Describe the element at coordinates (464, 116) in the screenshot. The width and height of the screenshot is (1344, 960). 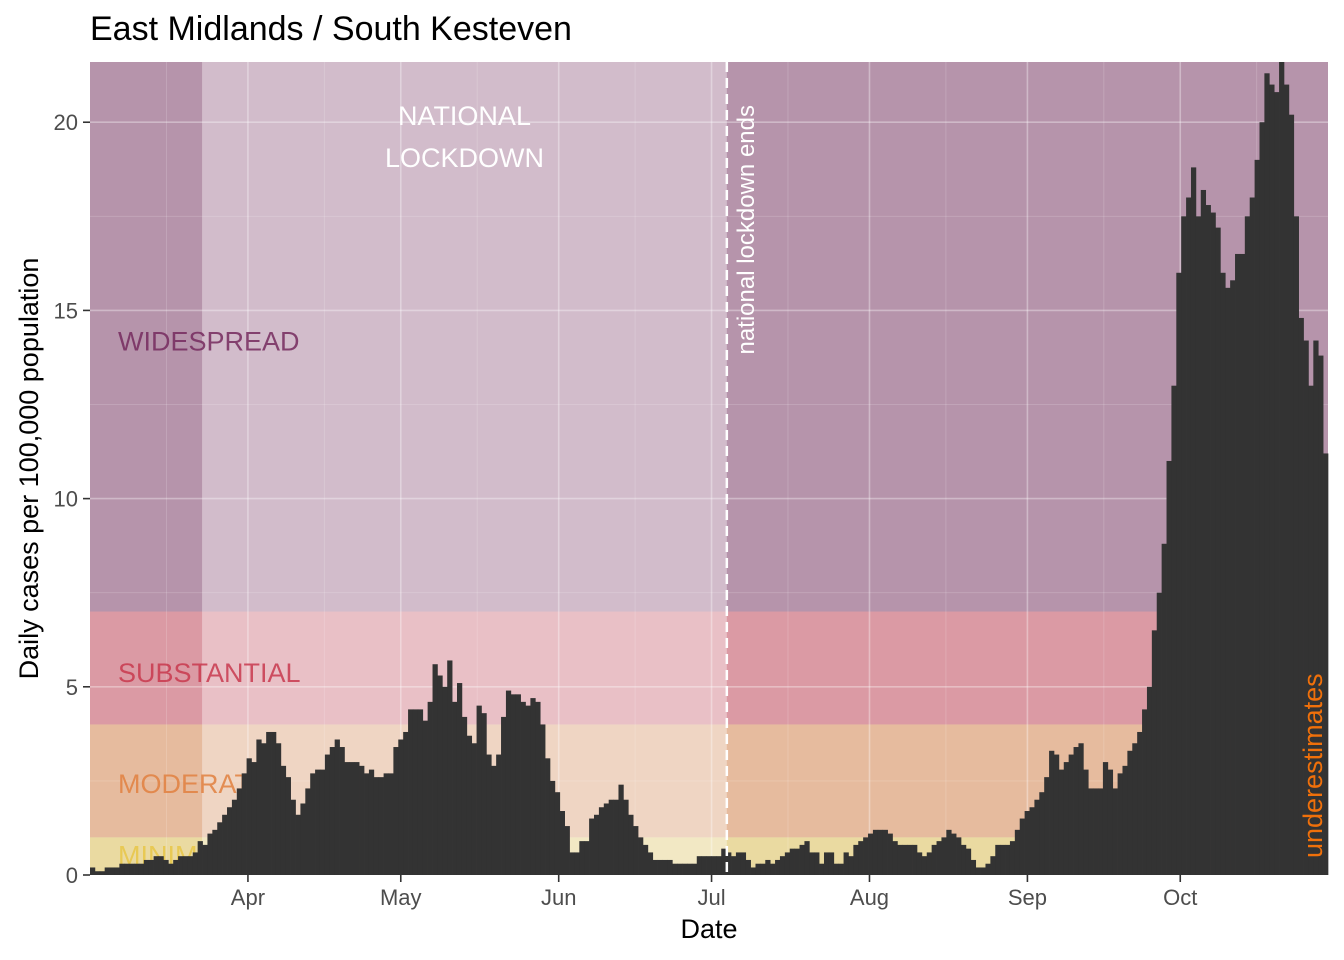
I see `lockdown-label-line1: NATIONAL` at that location.